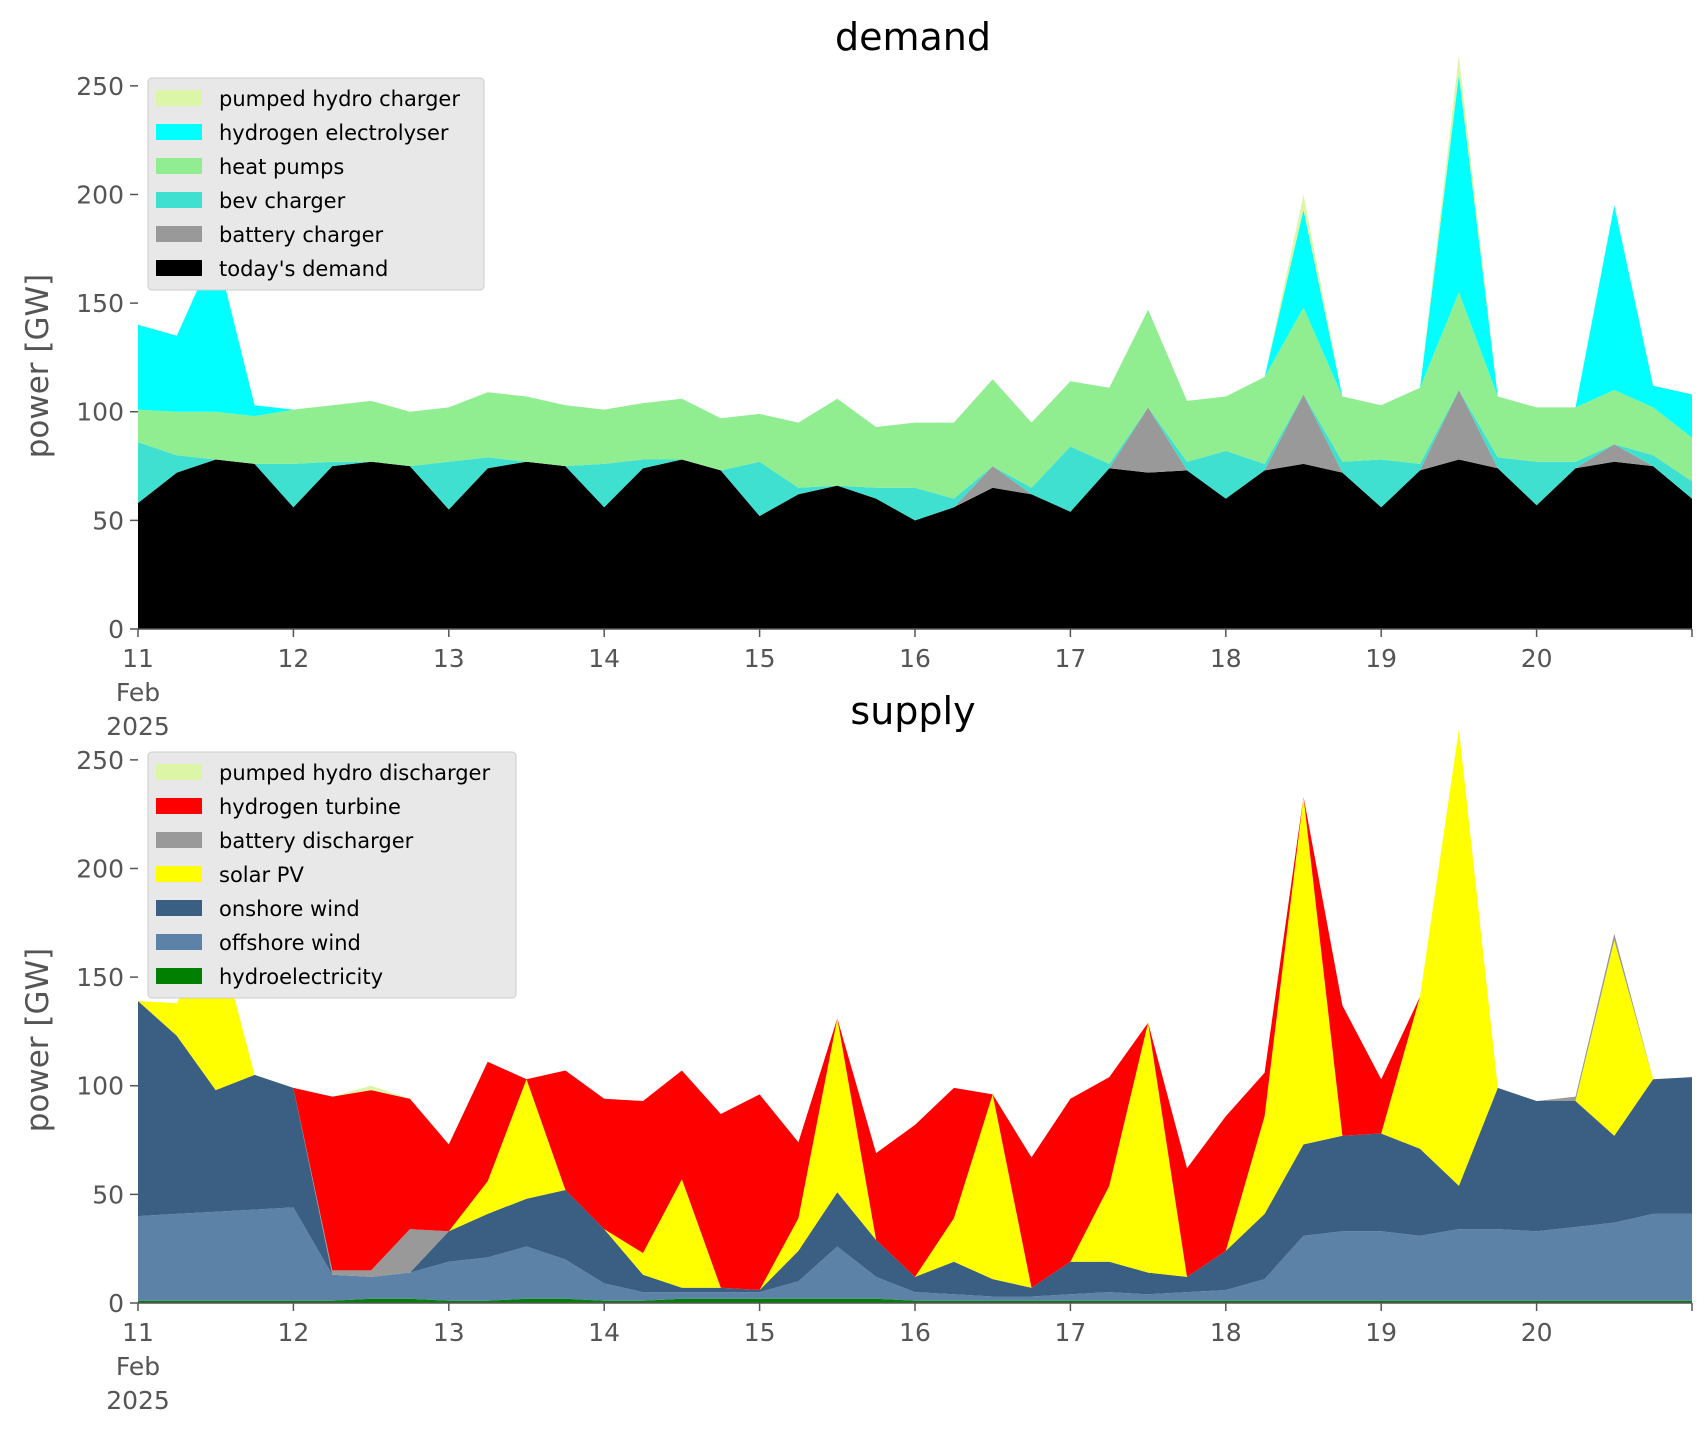  What do you see at coordinates (179, 942) in the screenshot?
I see `legend-swatch-offshore-wind` at bounding box center [179, 942].